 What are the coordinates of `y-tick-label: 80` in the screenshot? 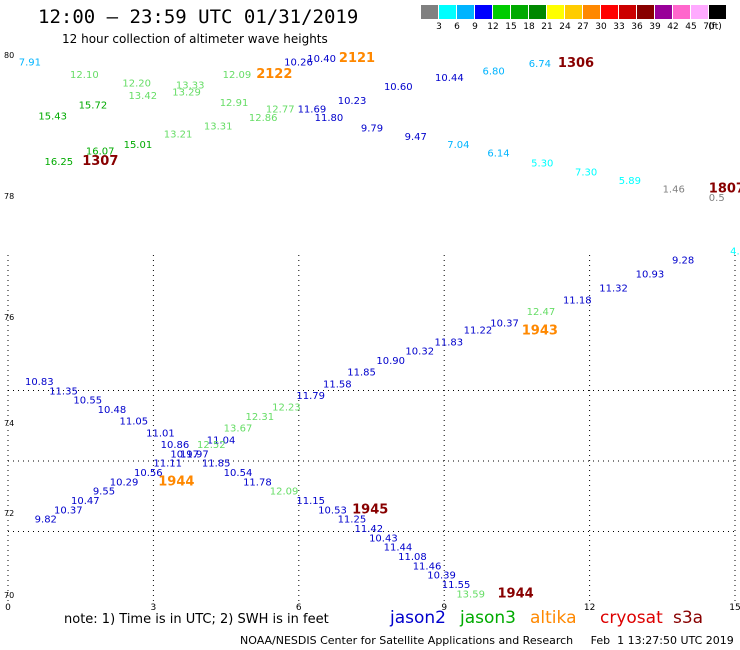 It's located at (9, 55).